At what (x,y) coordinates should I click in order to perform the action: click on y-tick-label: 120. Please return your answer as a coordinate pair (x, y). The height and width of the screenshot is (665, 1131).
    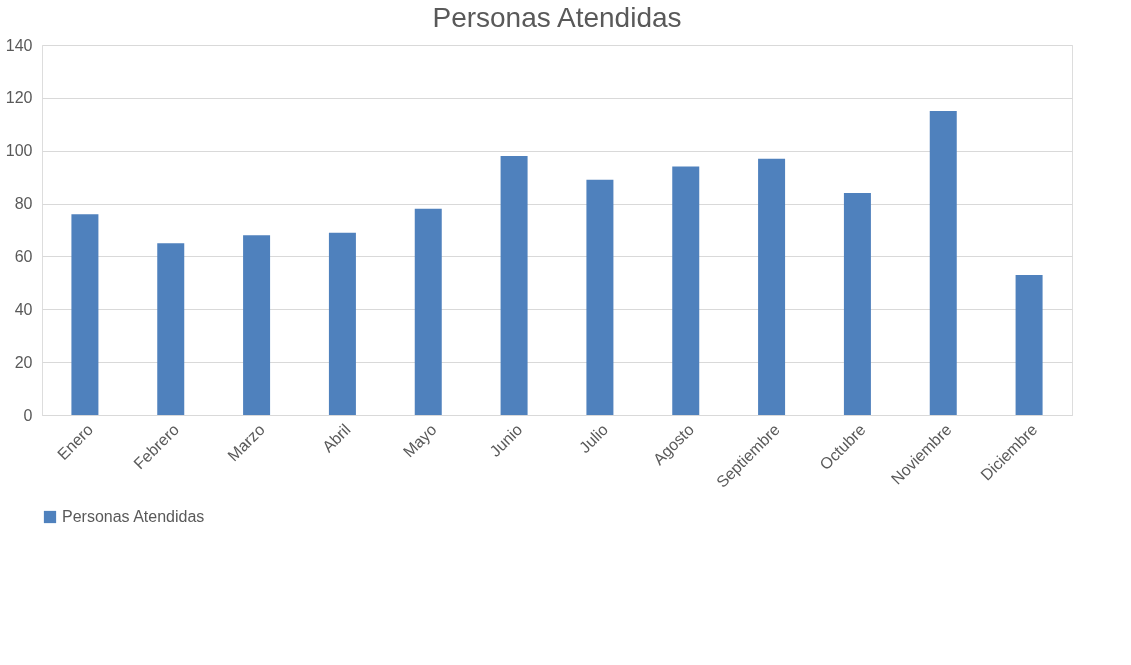
    Looking at the image, I should click on (19, 98).